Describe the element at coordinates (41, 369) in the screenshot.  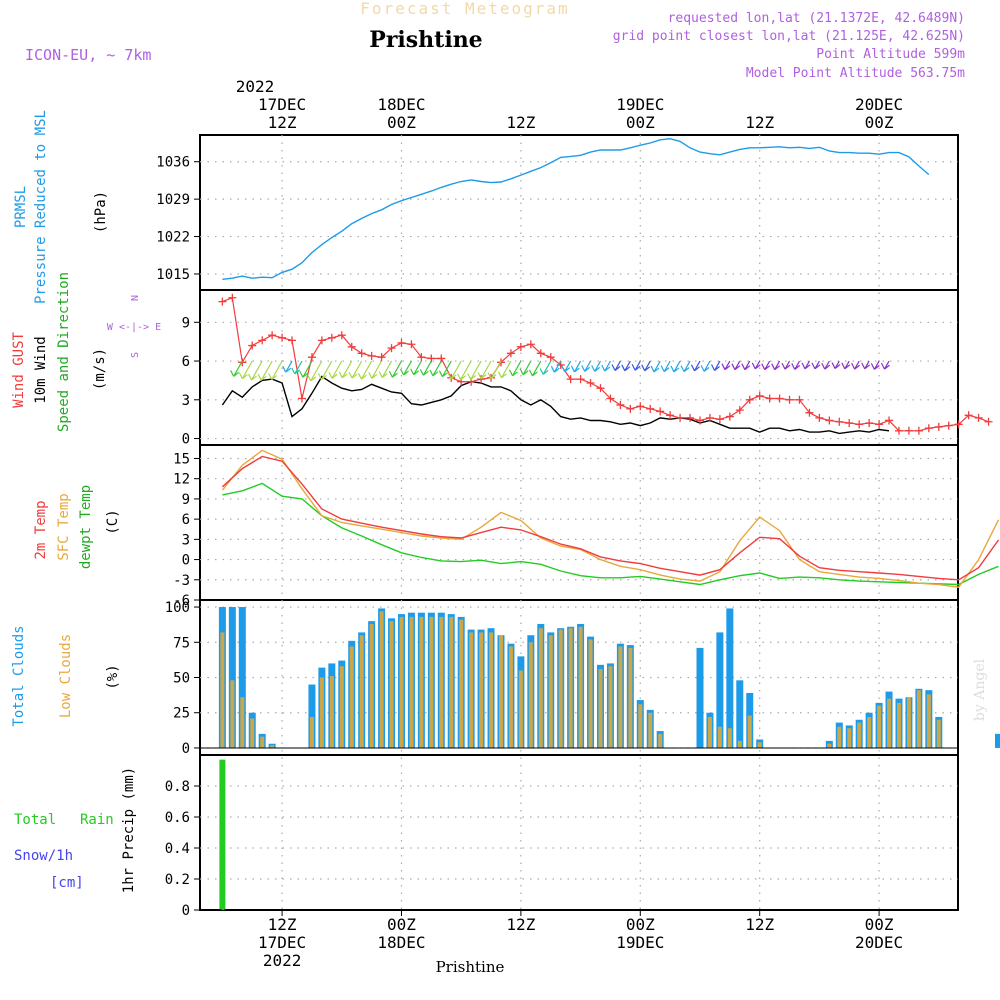
I see `wind-10m-label: 10m Wind` at that location.